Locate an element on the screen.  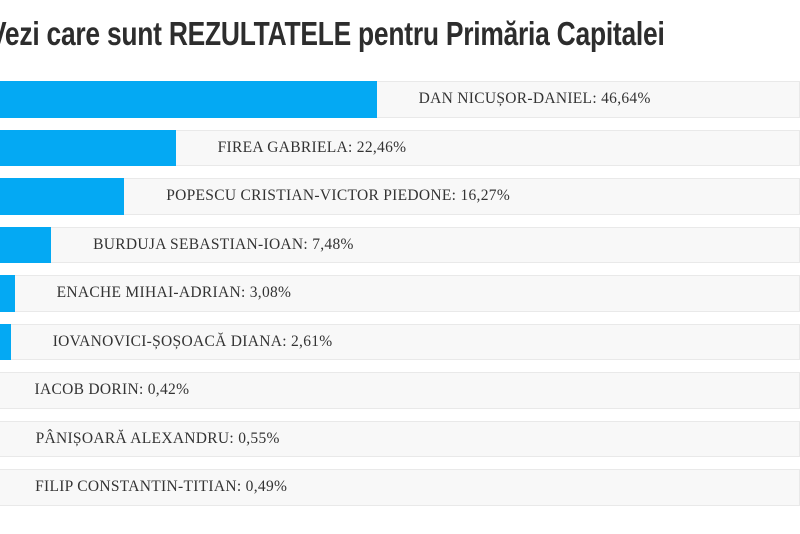
chart-row: POPESCU CRISTIAN-VICTOR PIEDONE: 16,27% is located at coordinates (400, 196).